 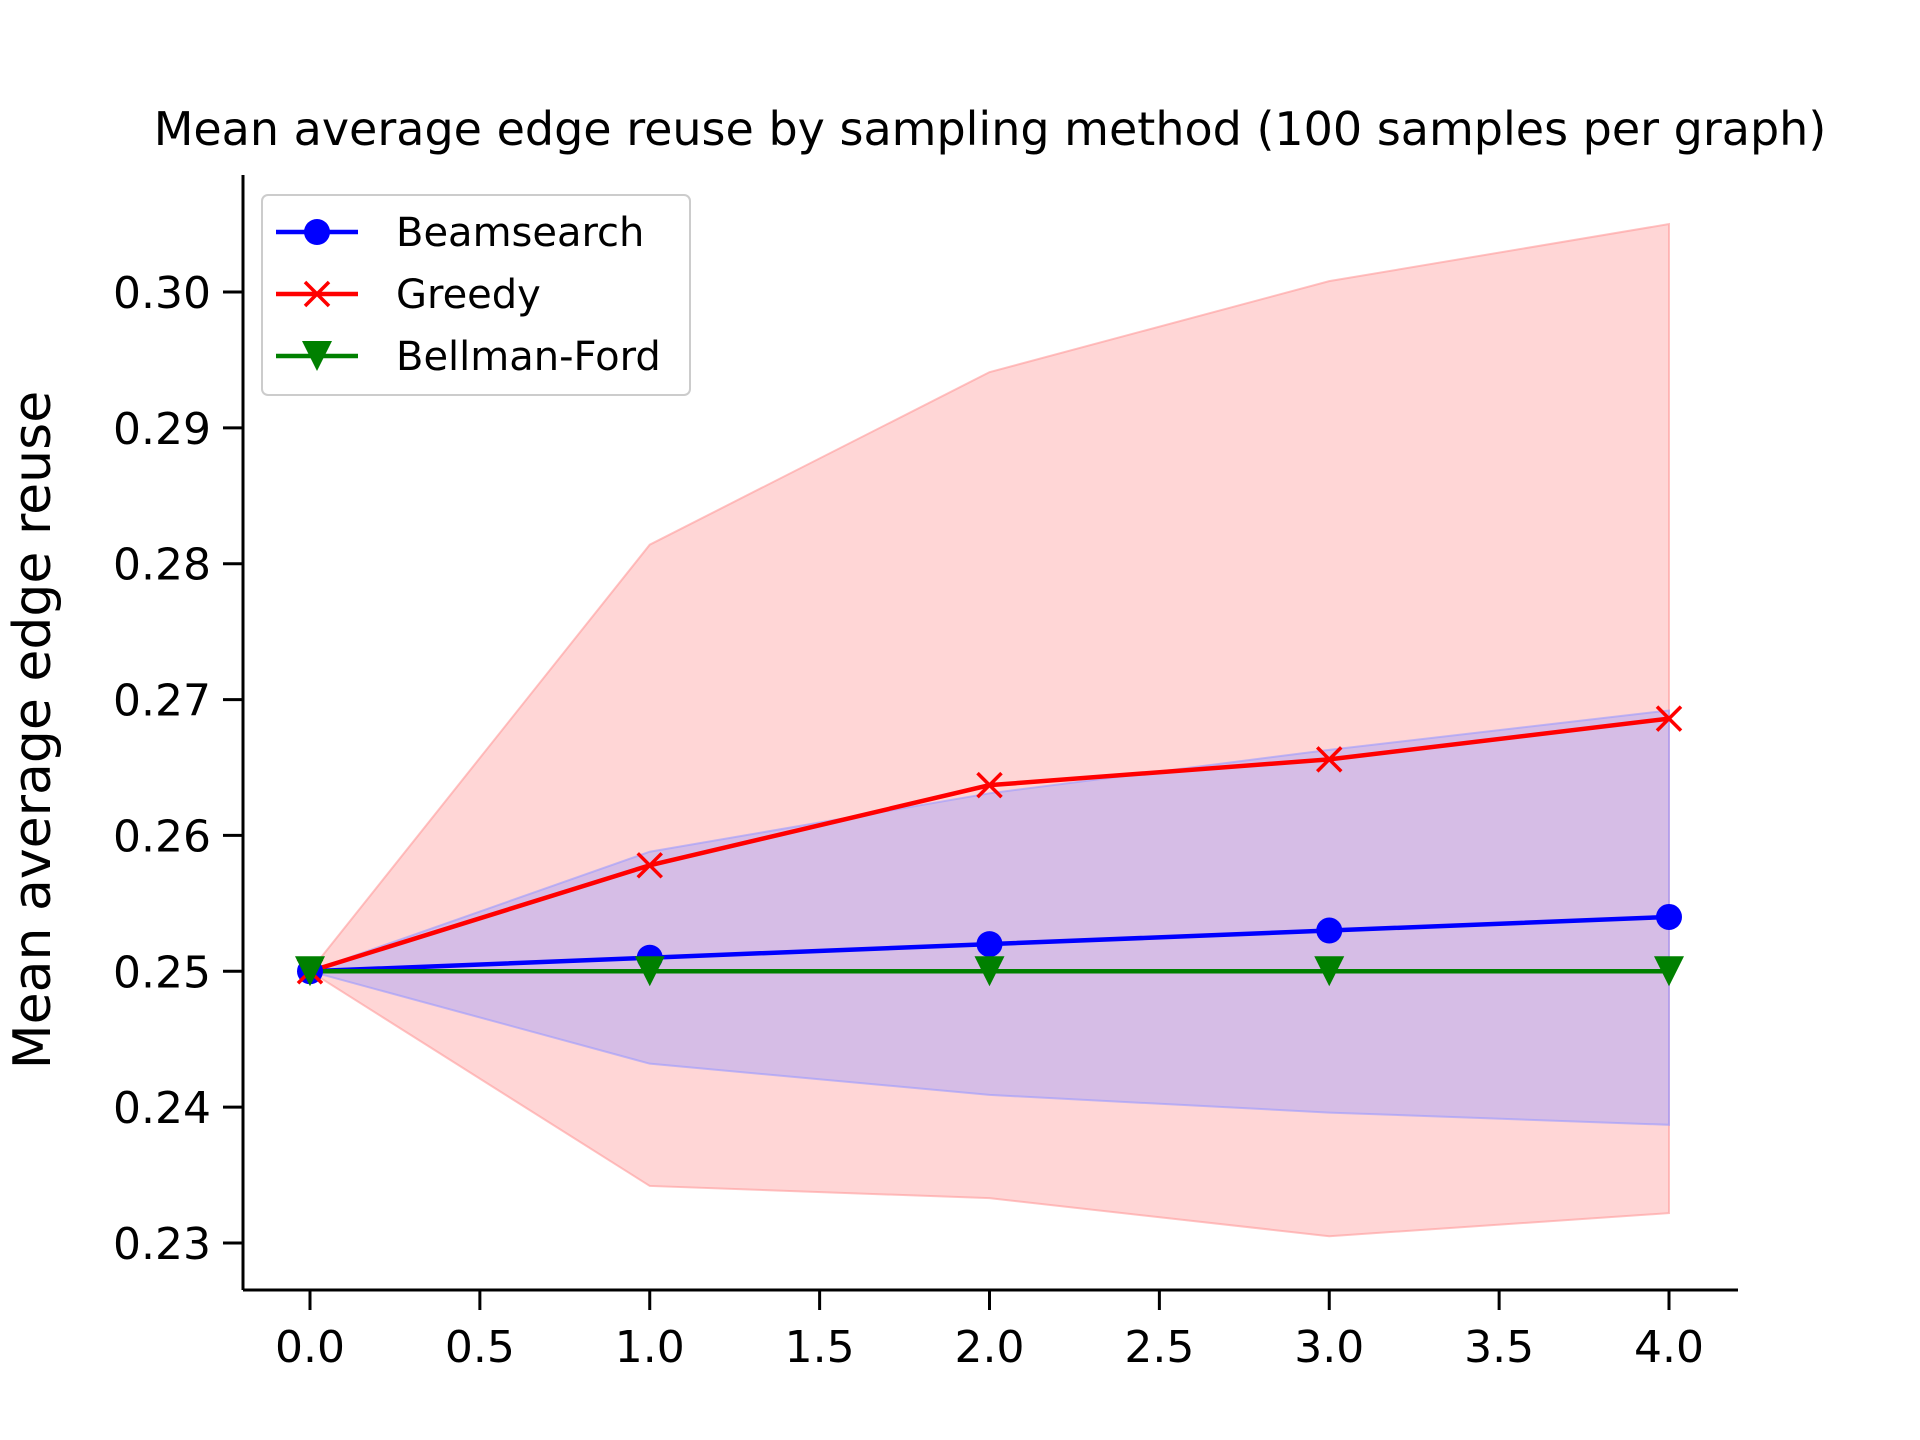 I want to click on y-tick-label: 0.28, so click(x=162, y=565).